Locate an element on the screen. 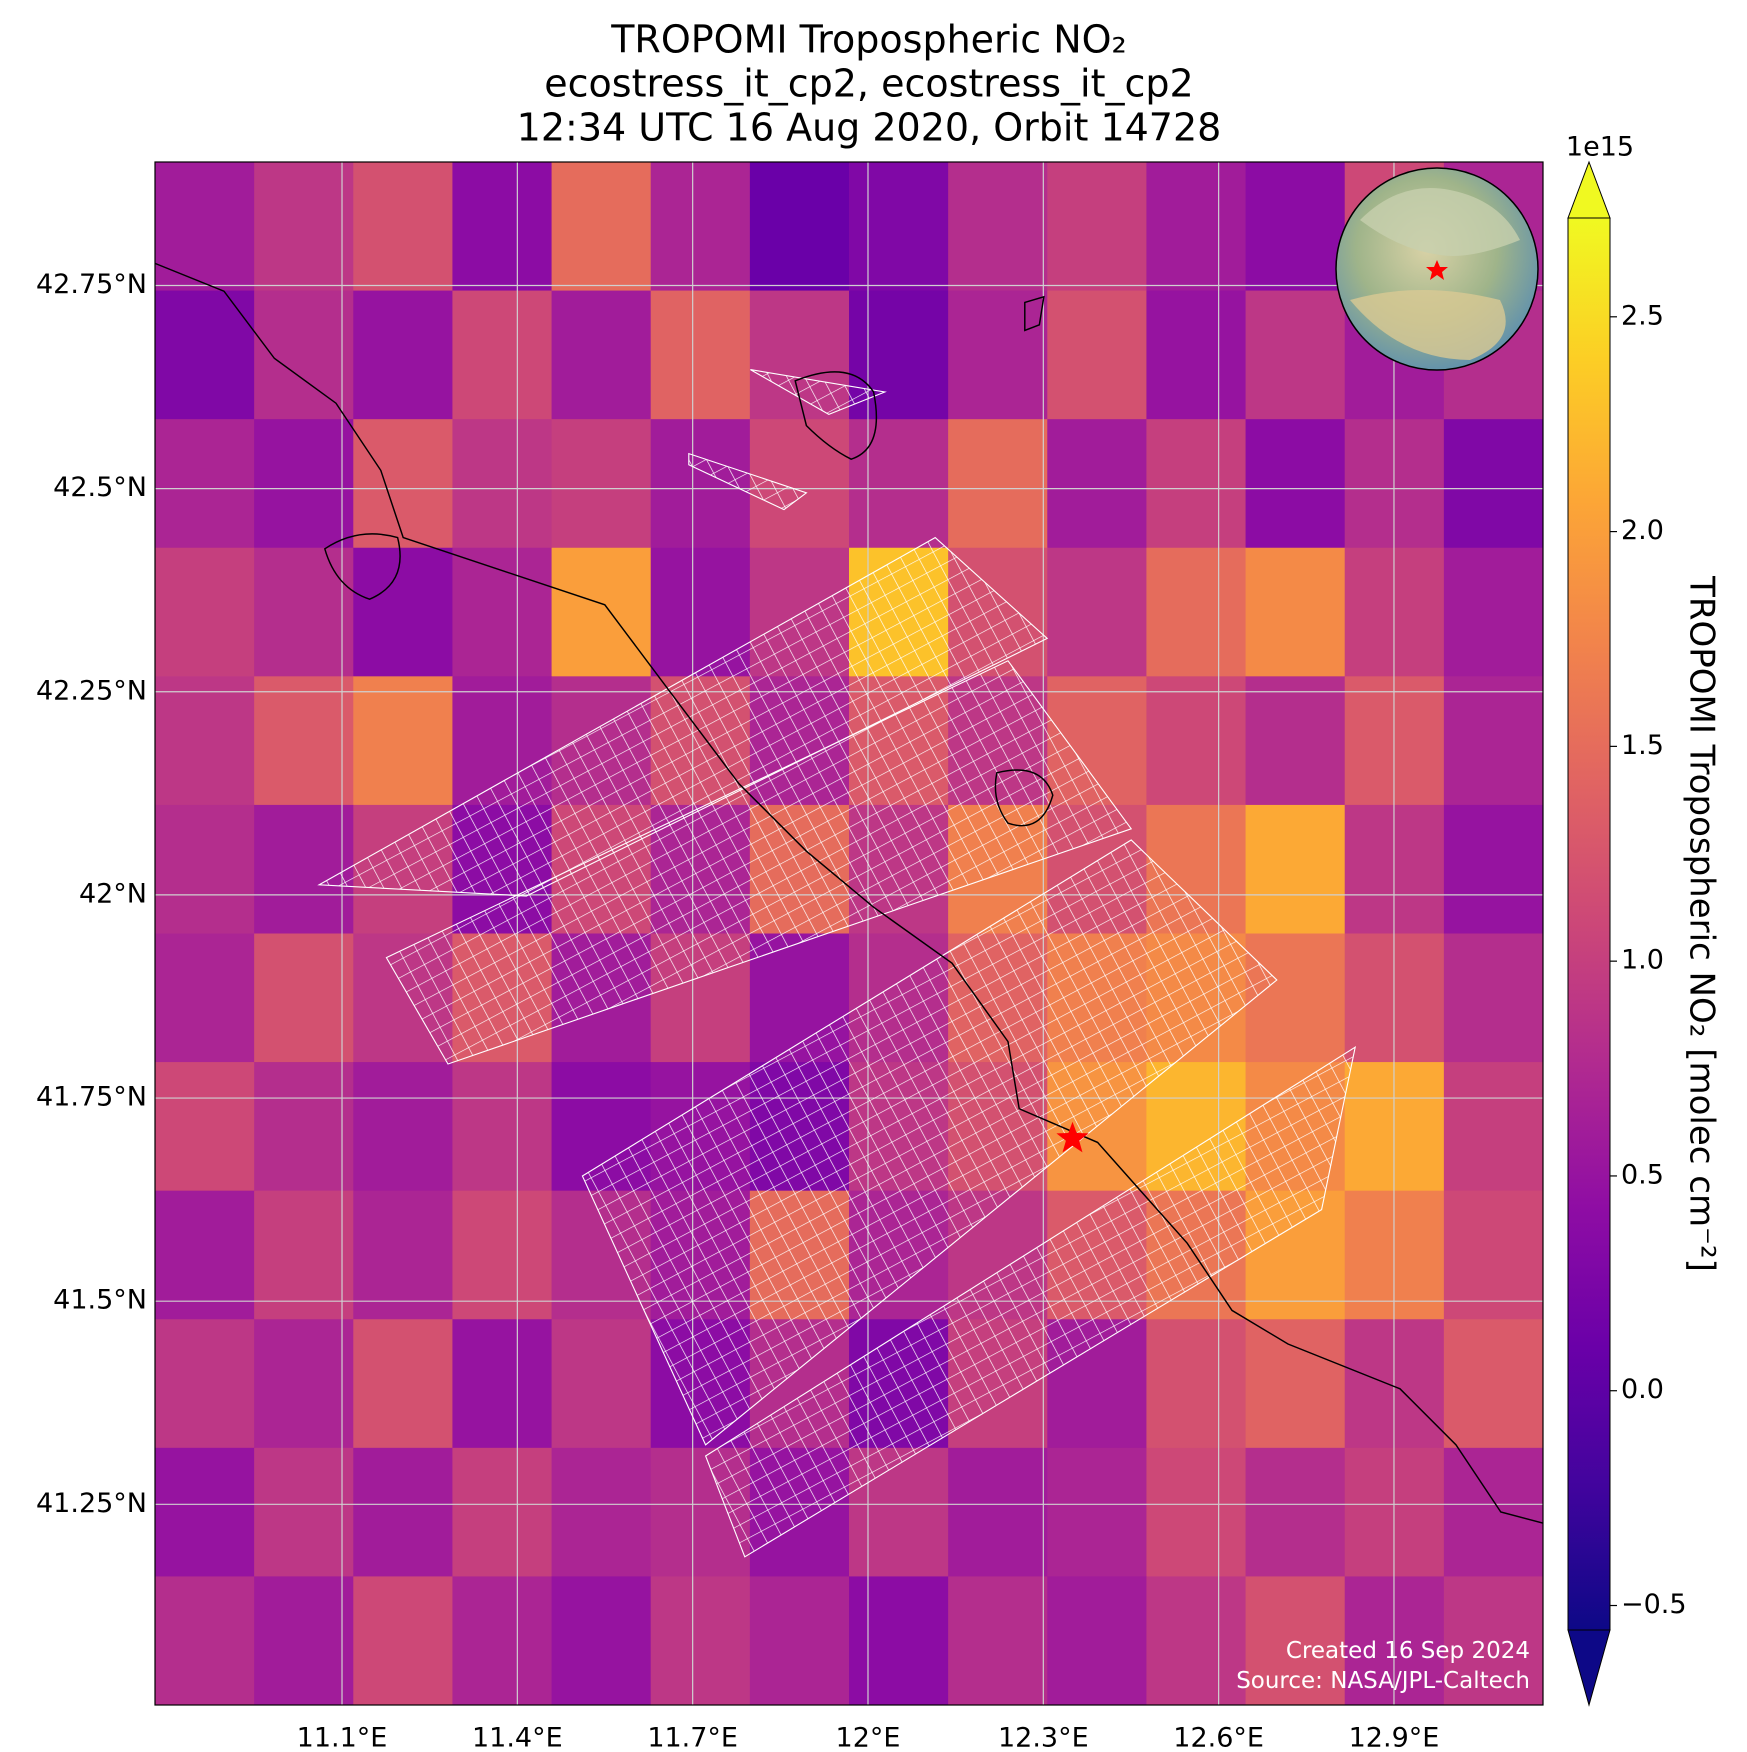 This screenshot has width=1747, height=1752. y-tick-label: 42°N is located at coordinates (113, 893).